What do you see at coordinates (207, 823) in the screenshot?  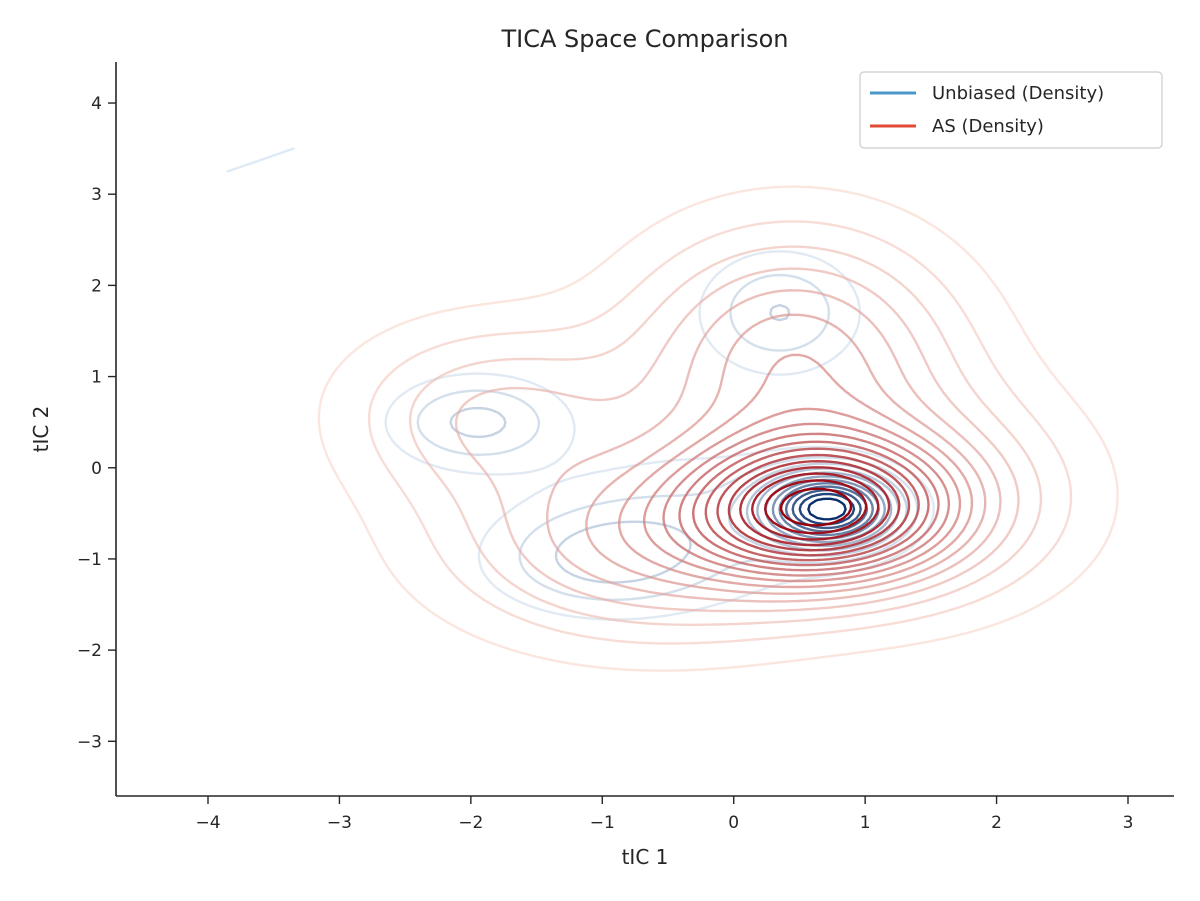 I see `x-tick-label: −4` at bounding box center [207, 823].